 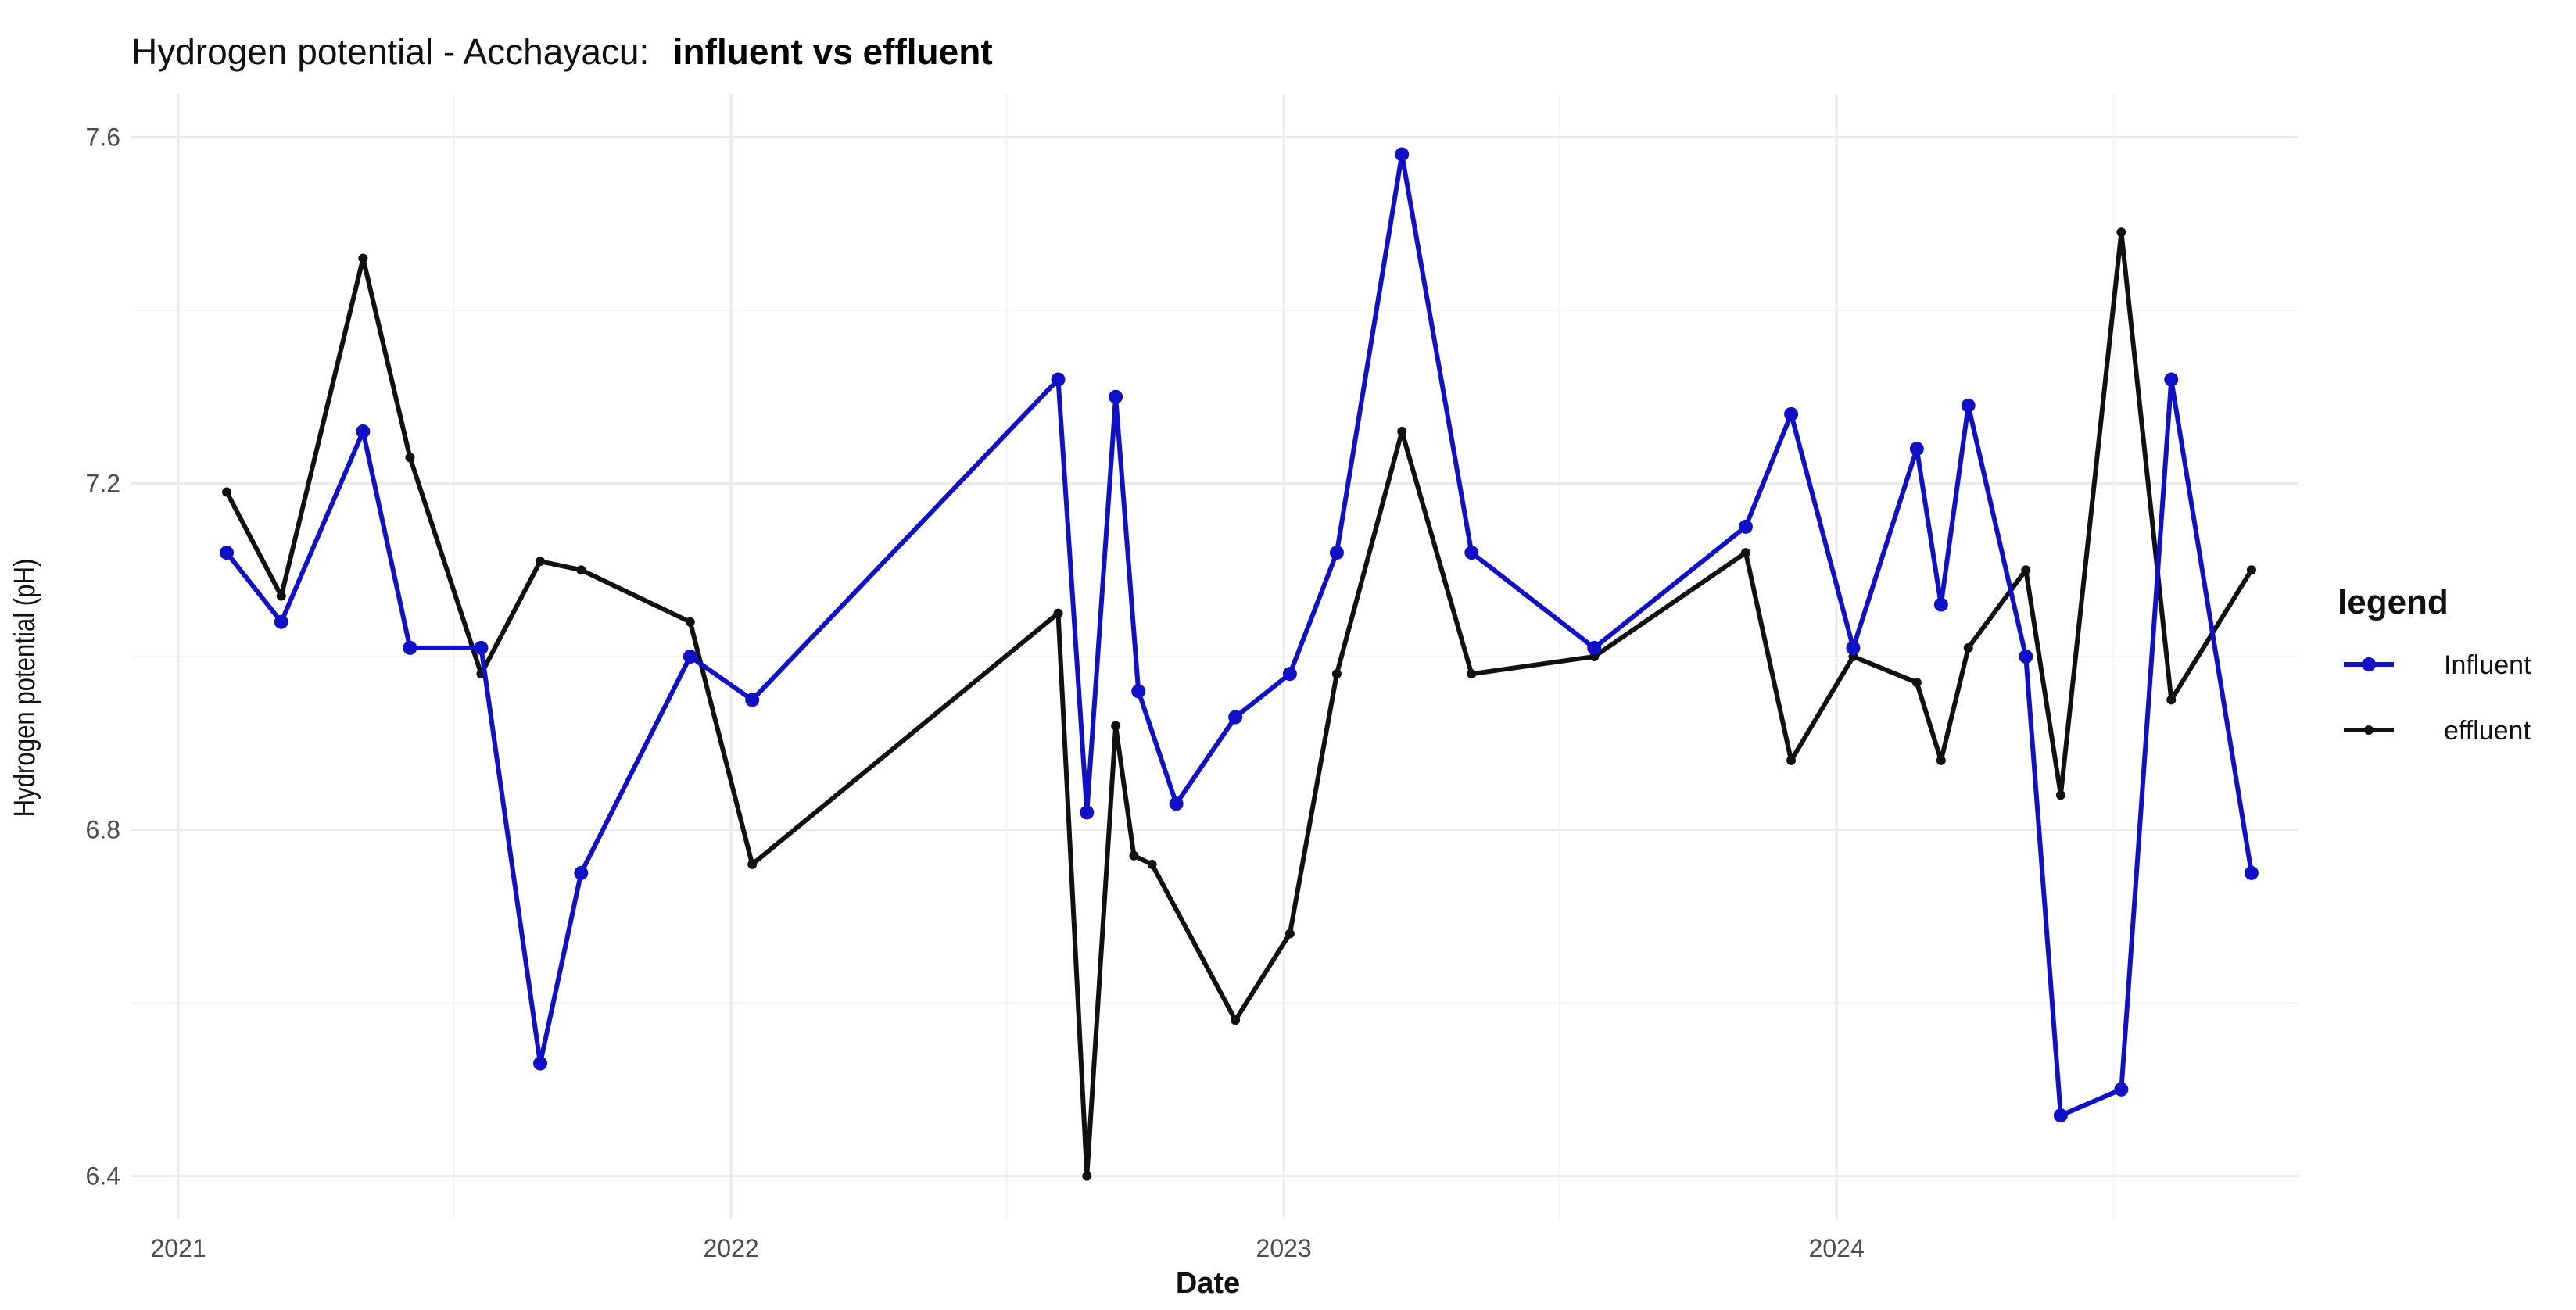 What do you see at coordinates (178, 1248) in the screenshot?
I see `x-tick-label: 2021` at bounding box center [178, 1248].